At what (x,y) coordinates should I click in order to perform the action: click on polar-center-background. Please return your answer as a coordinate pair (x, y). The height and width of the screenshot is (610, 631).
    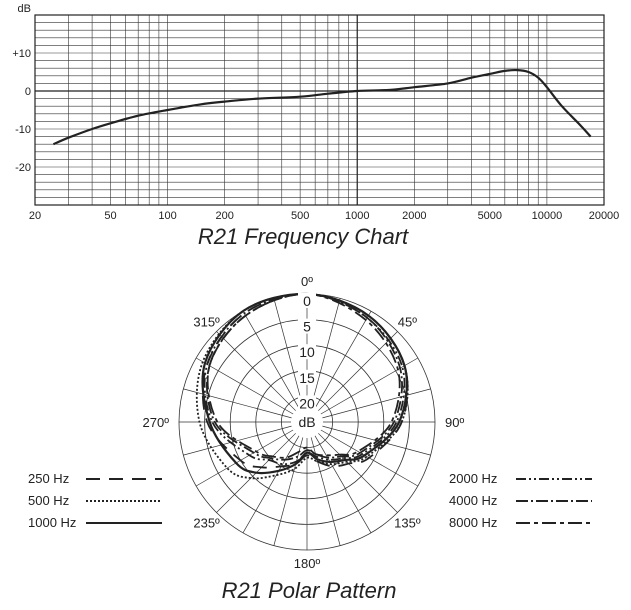
    Looking at the image, I should click on (307, 422).